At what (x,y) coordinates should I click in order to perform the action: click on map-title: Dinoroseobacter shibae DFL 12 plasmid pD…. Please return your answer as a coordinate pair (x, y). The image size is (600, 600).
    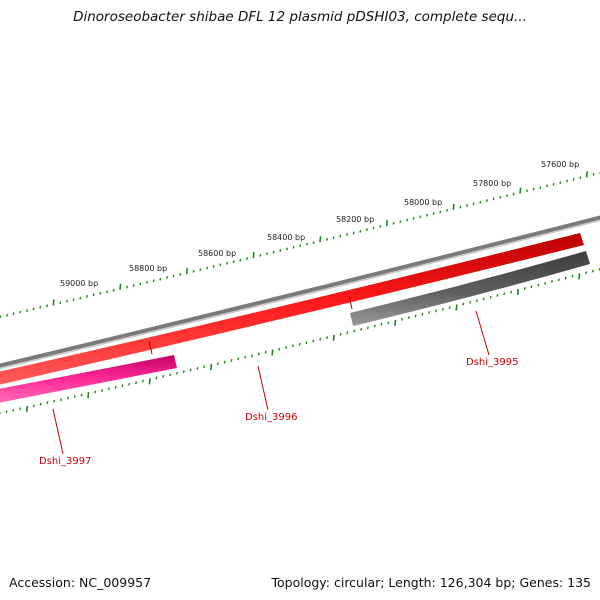
    Looking at the image, I should click on (300, 17).